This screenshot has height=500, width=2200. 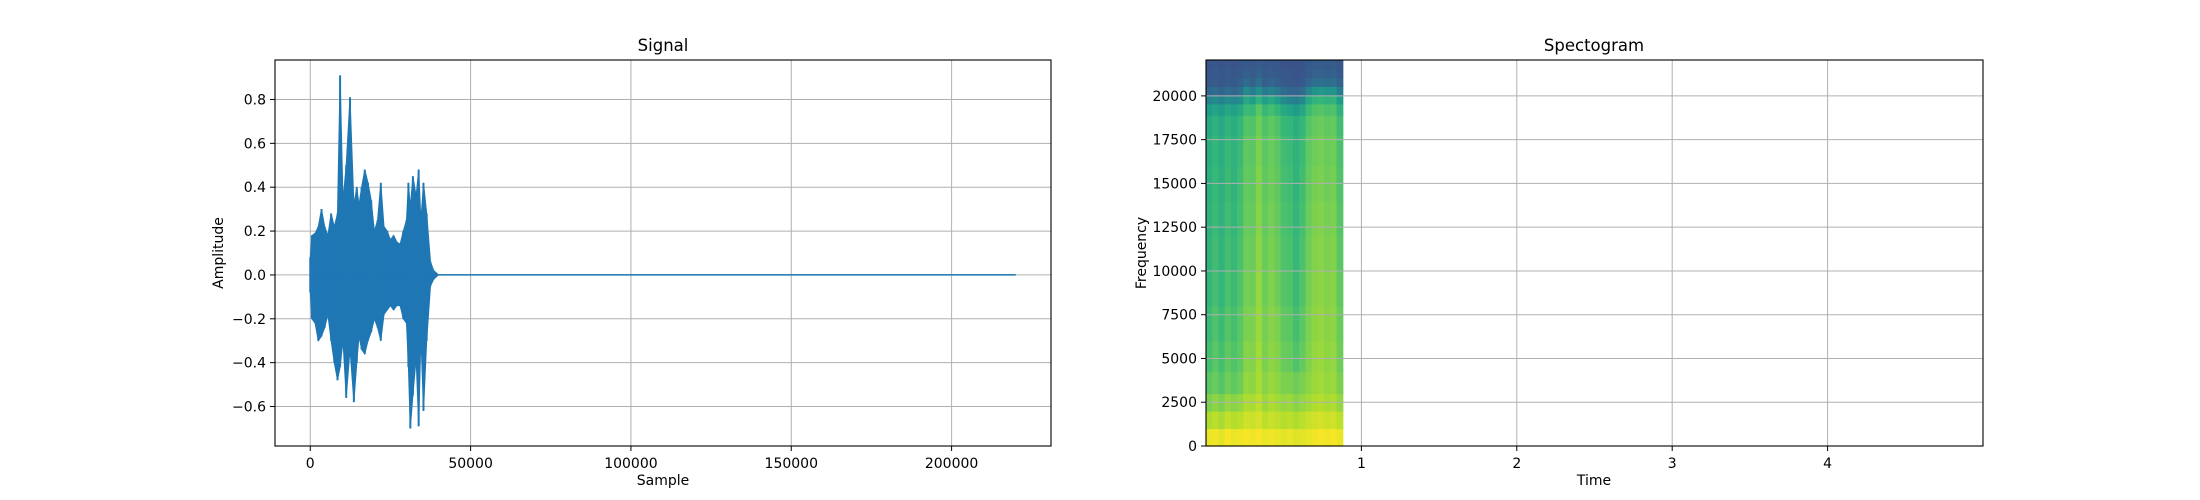 I want to click on spectrogram-x-tick-label: 2, so click(x=1516, y=464).